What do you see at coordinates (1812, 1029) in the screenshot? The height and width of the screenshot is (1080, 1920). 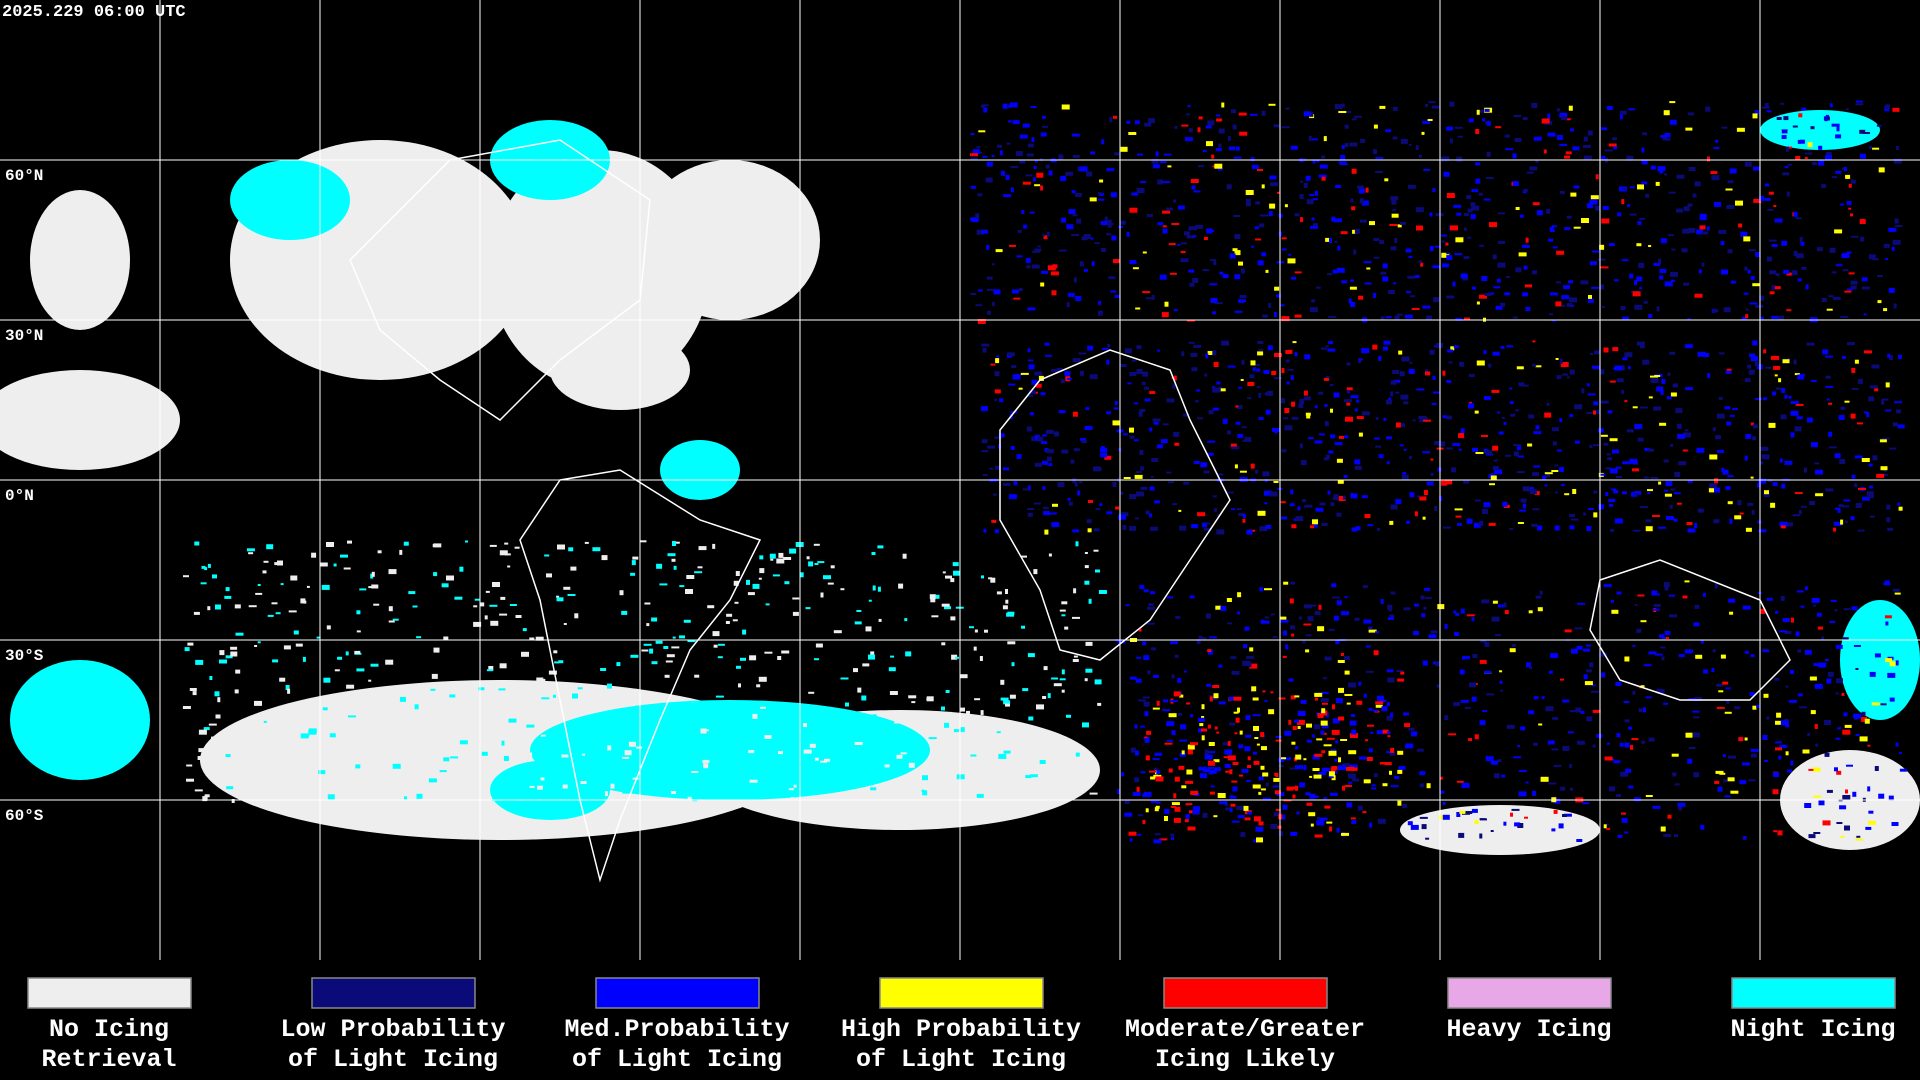 I see `legend-label: Night Icing` at bounding box center [1812, 1029].